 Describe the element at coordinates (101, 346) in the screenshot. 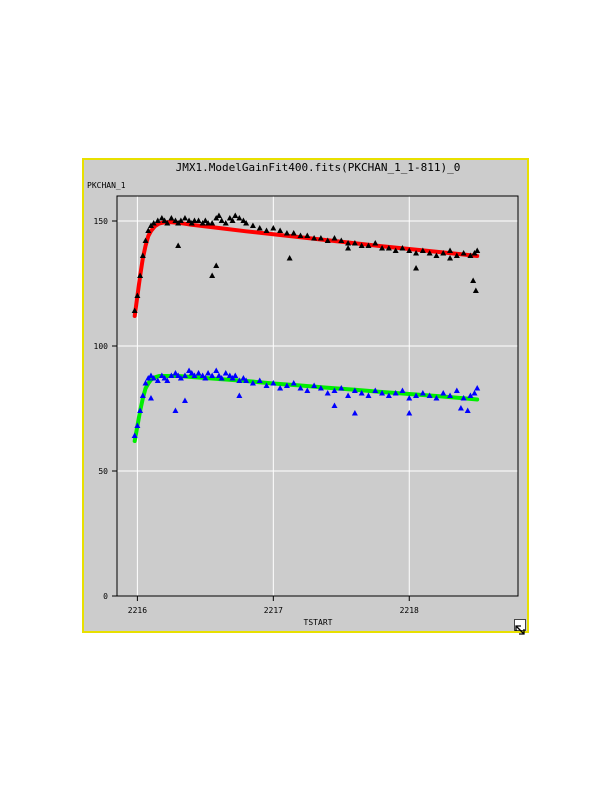

I see `y-tick-label: 100` at that location.